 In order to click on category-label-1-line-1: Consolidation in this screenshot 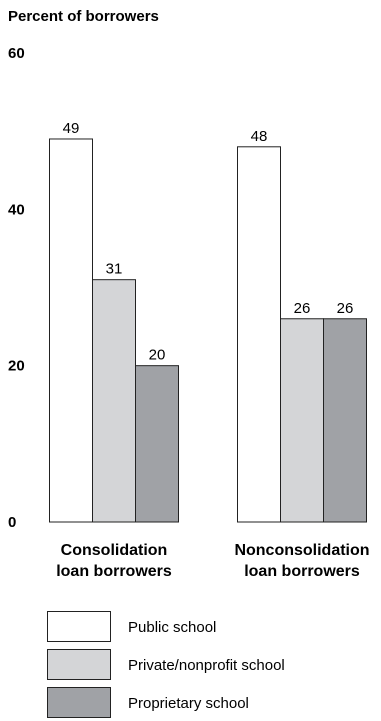, I will do `click(114, 550)`.